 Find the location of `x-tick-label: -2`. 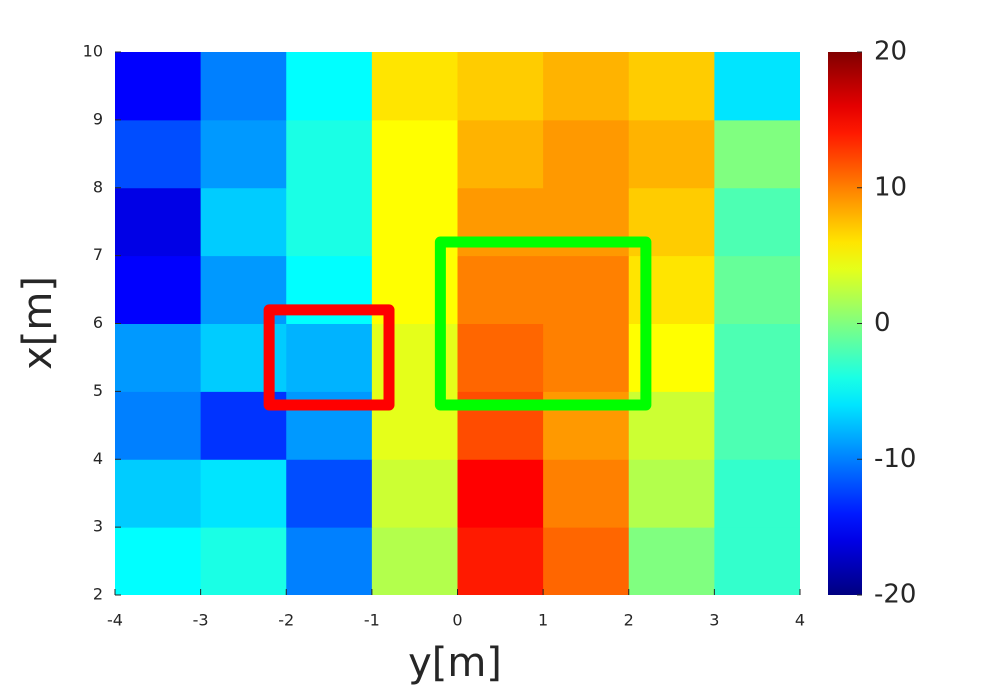

x-tick-label: -2 is located at coordinates (286, 620).